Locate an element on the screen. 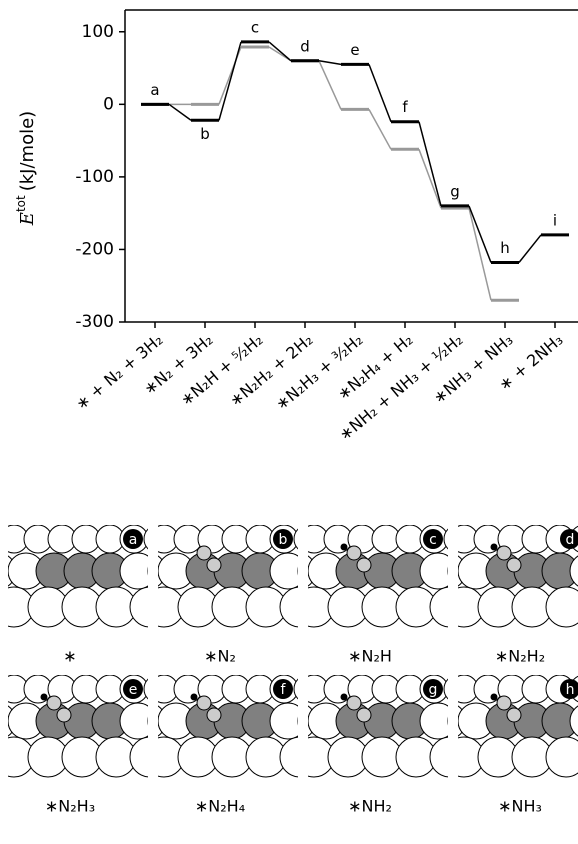 The image size is (578, 844). level-annotation: b is located at coordinates (205, 134).